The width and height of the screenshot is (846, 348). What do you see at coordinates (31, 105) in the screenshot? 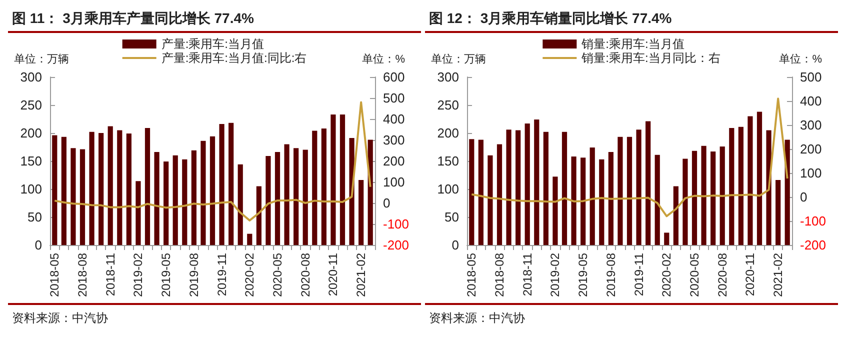
I see `y-tick-label: 250` at bounding box center [31, 105].